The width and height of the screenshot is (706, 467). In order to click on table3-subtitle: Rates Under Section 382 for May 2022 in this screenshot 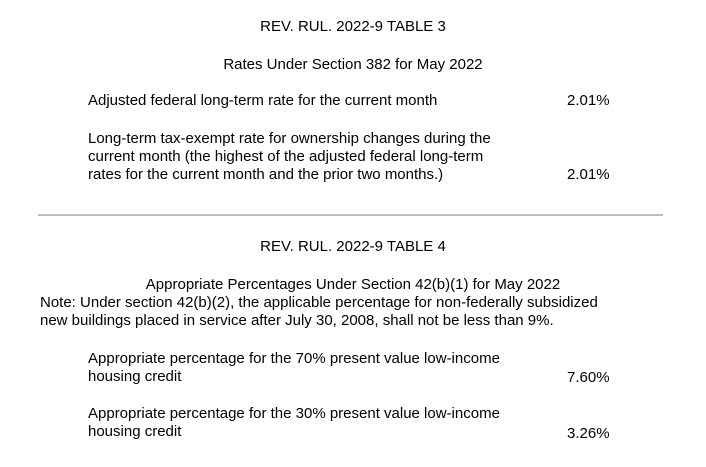, I will do `click(353, 64)`.